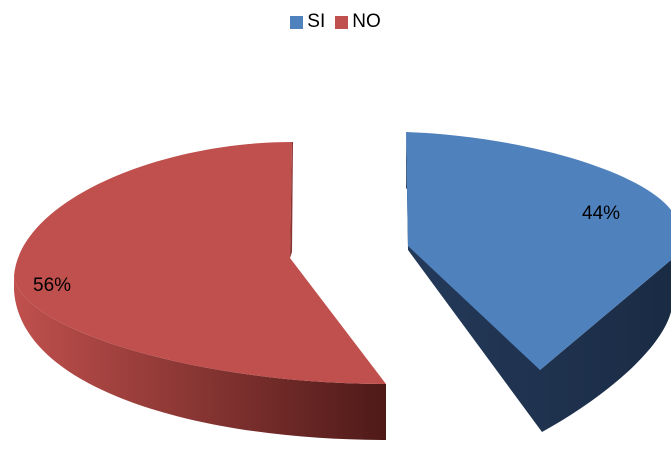  Describe the element at coordinates (342, 22) in the screenshot. I see `legend-swatch-no` at that location.